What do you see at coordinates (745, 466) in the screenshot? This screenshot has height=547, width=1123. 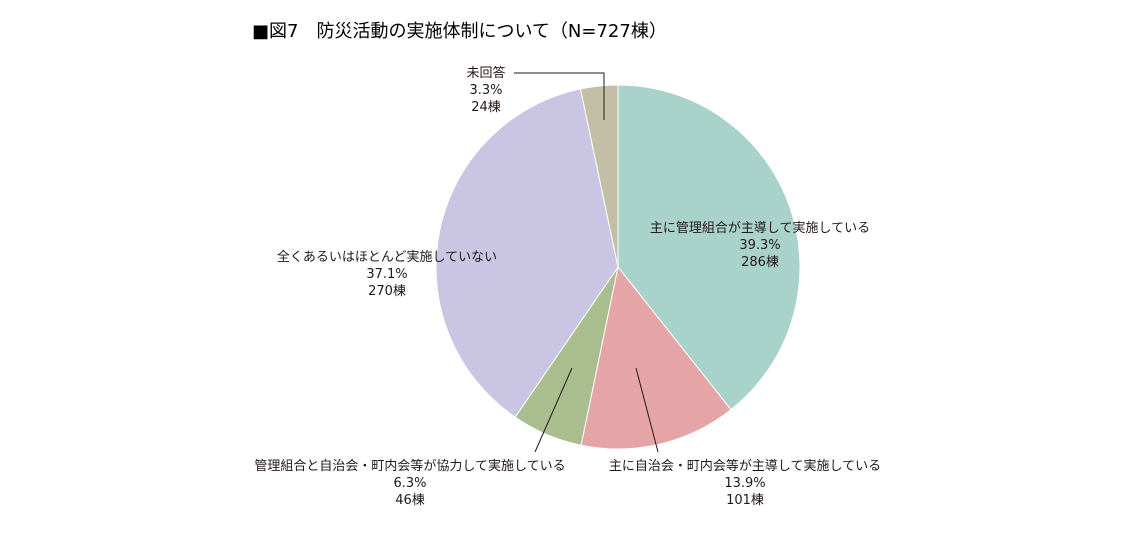 I see `slice-label: 主に自治会・町内会等が主導して実施している` at bounding box center [745, 466].